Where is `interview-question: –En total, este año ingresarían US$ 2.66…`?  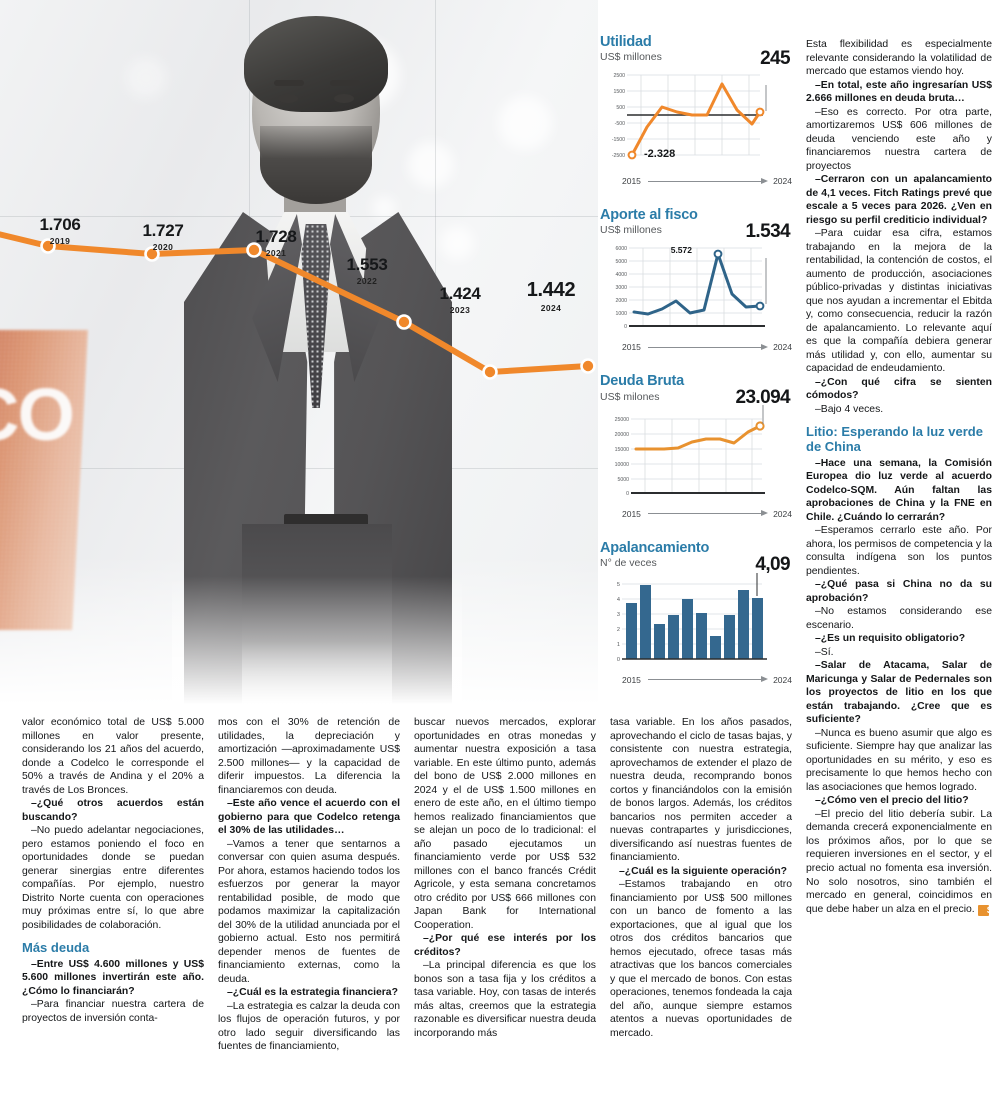 interview-question: –En total, este año ingresarían US$ 2.66… is located at coordinates (899, 92).